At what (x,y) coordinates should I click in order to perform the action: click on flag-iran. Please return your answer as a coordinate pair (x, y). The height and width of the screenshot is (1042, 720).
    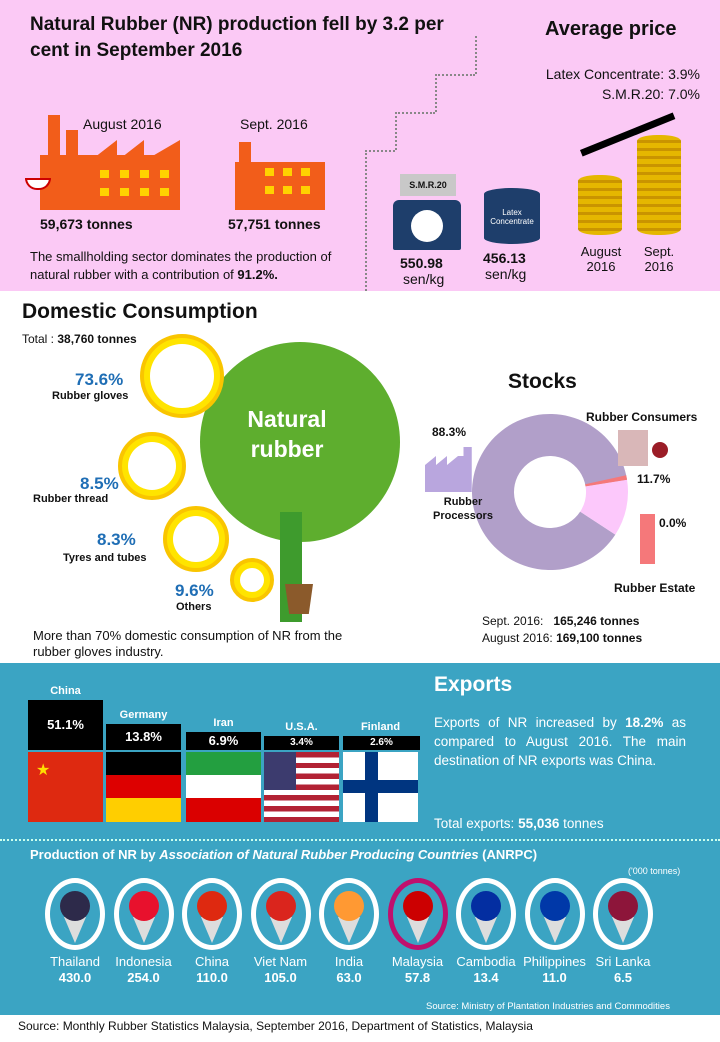
    Looking at the image, I should click on (223, 787).